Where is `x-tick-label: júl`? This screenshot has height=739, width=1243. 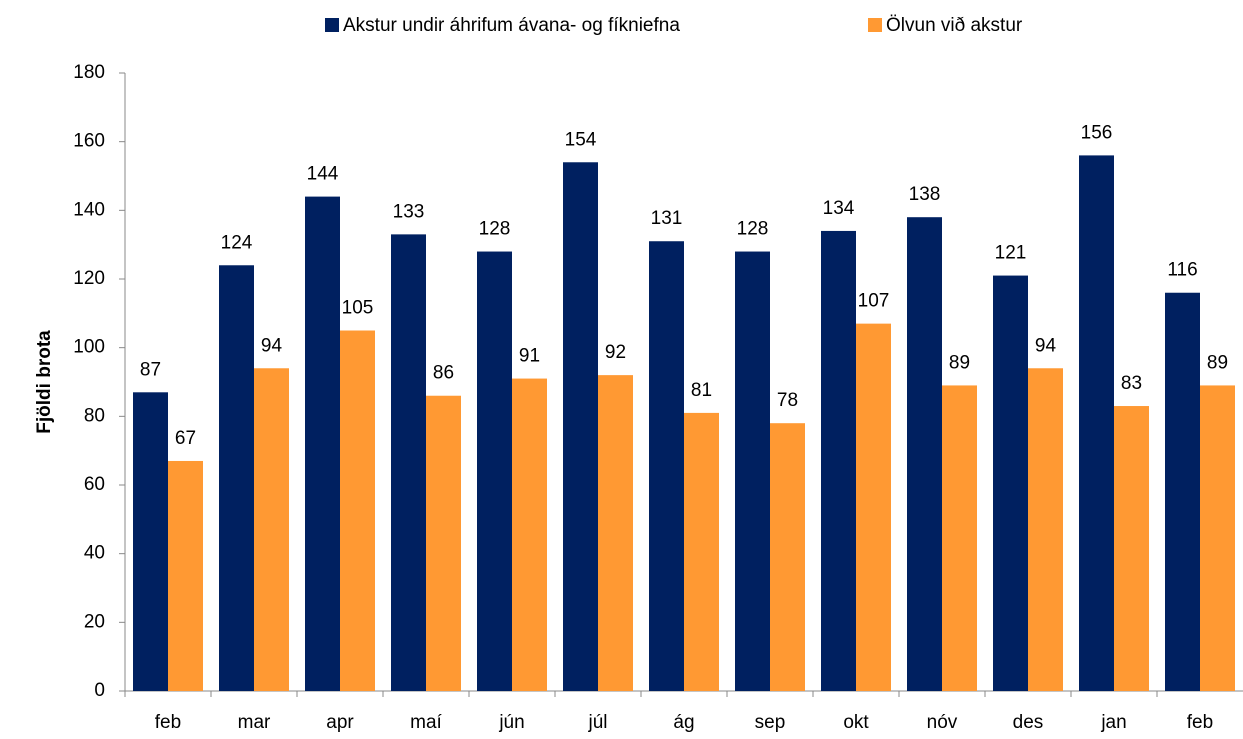
x-tick-label: júl is located at coordinates (597, 722).